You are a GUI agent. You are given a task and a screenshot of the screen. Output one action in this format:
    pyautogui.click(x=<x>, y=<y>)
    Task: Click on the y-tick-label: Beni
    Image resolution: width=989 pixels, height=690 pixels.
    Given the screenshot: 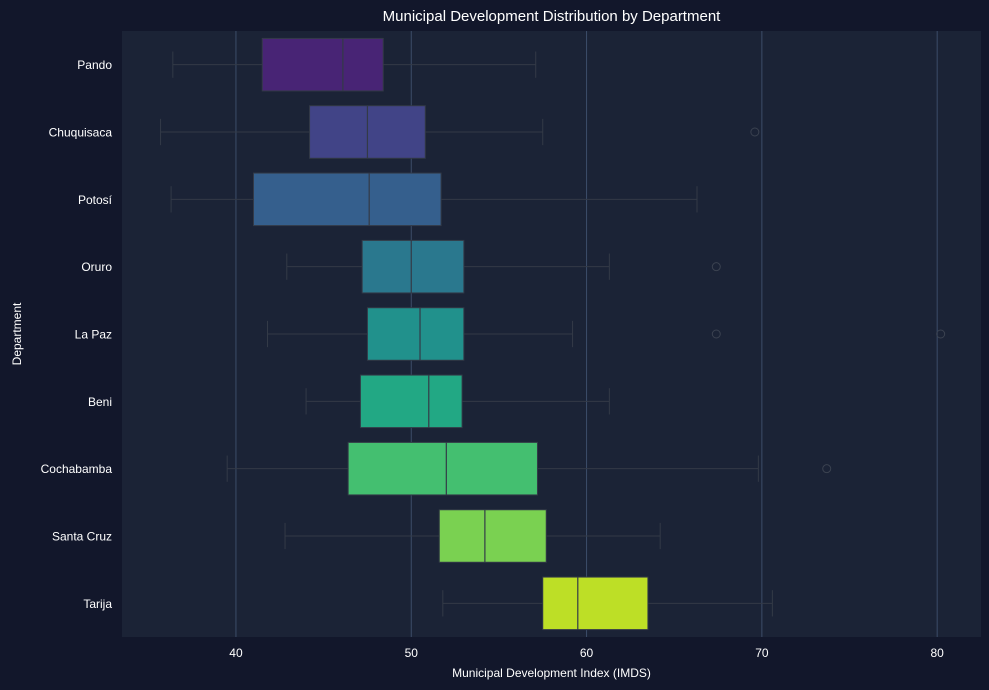 What is the action you would take?
    pyautogui.click(x=100, y=402)
    